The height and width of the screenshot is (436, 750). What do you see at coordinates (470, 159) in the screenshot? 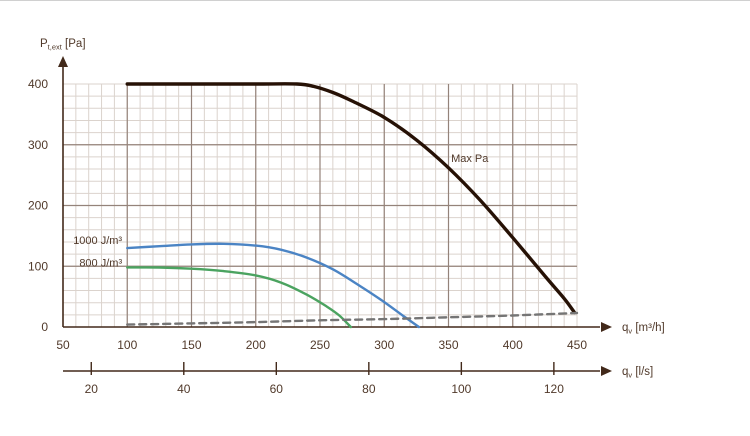
I see `curve-label-max-pa: Max Pa` at bounding box center [470, 159].